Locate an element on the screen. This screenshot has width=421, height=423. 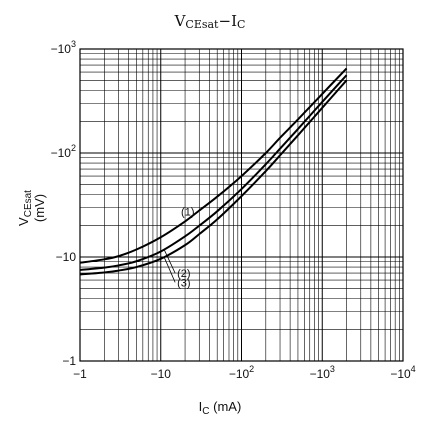
x-tick-label: −10 is located at coordinates (161, 374).